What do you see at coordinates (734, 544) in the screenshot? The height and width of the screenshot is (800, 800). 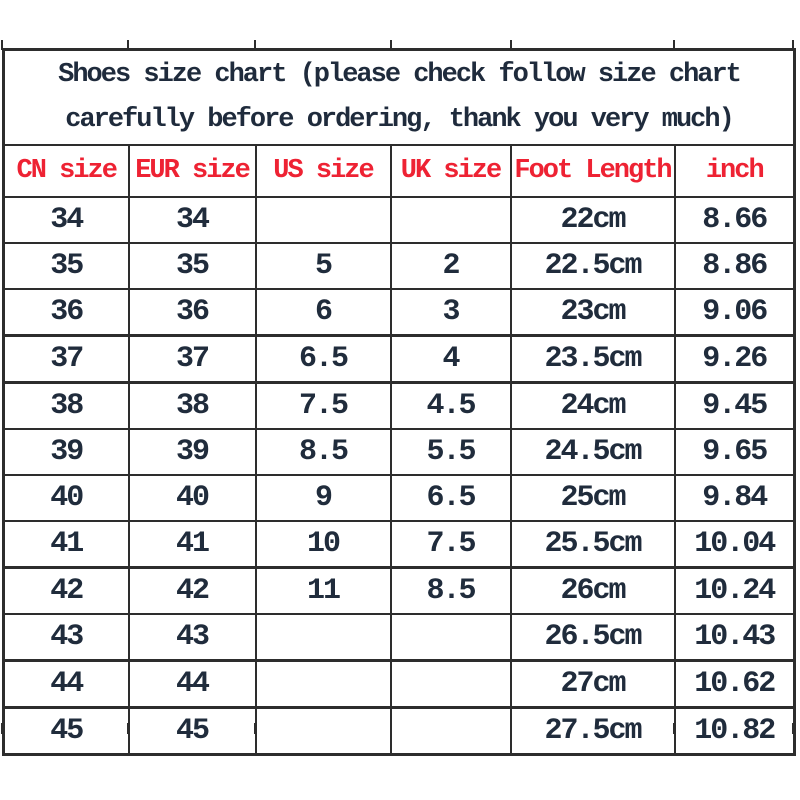 I see `table-cell: 10.04` at bounding box center [734, 544].